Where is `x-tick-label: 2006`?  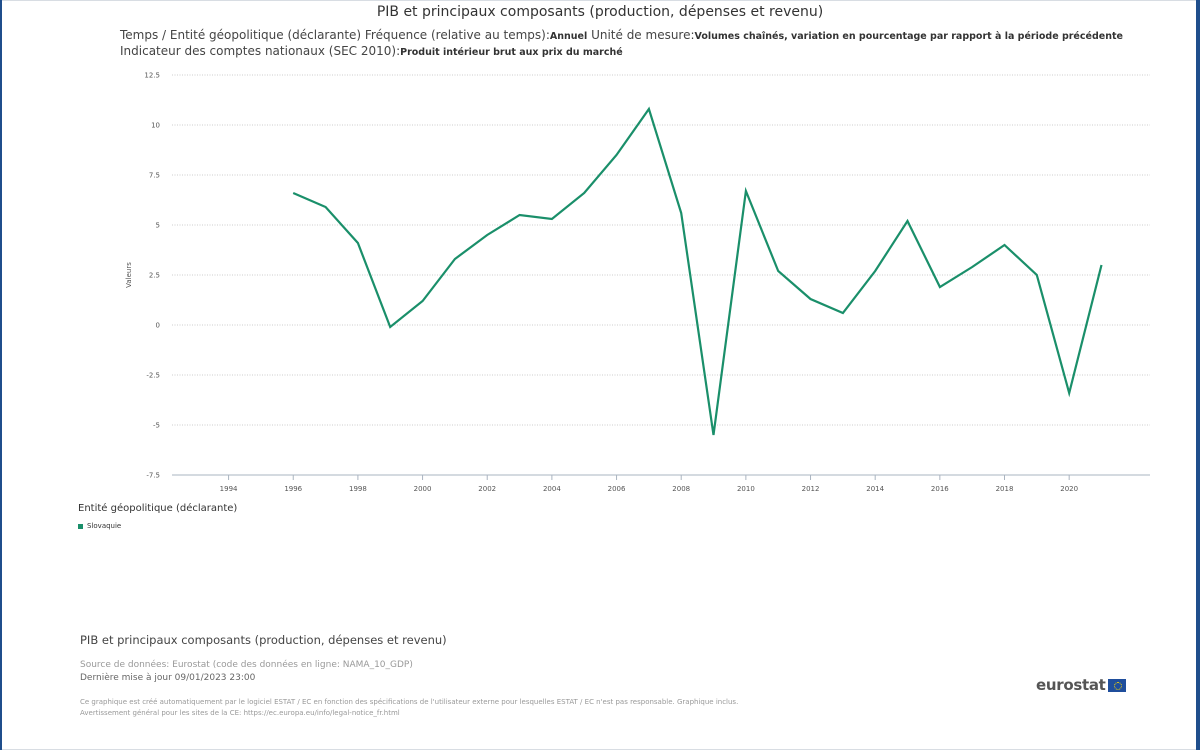
x-tick-label: 2006 is located at coordinates (617, 489).